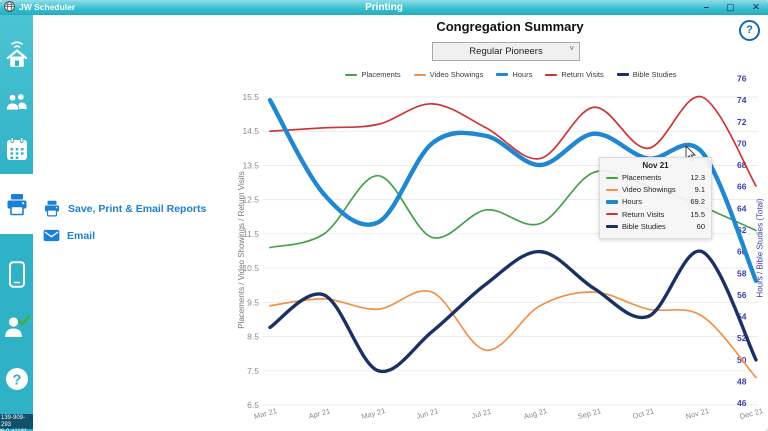  I want to click on legend-label: Hours, so click(522, 74).